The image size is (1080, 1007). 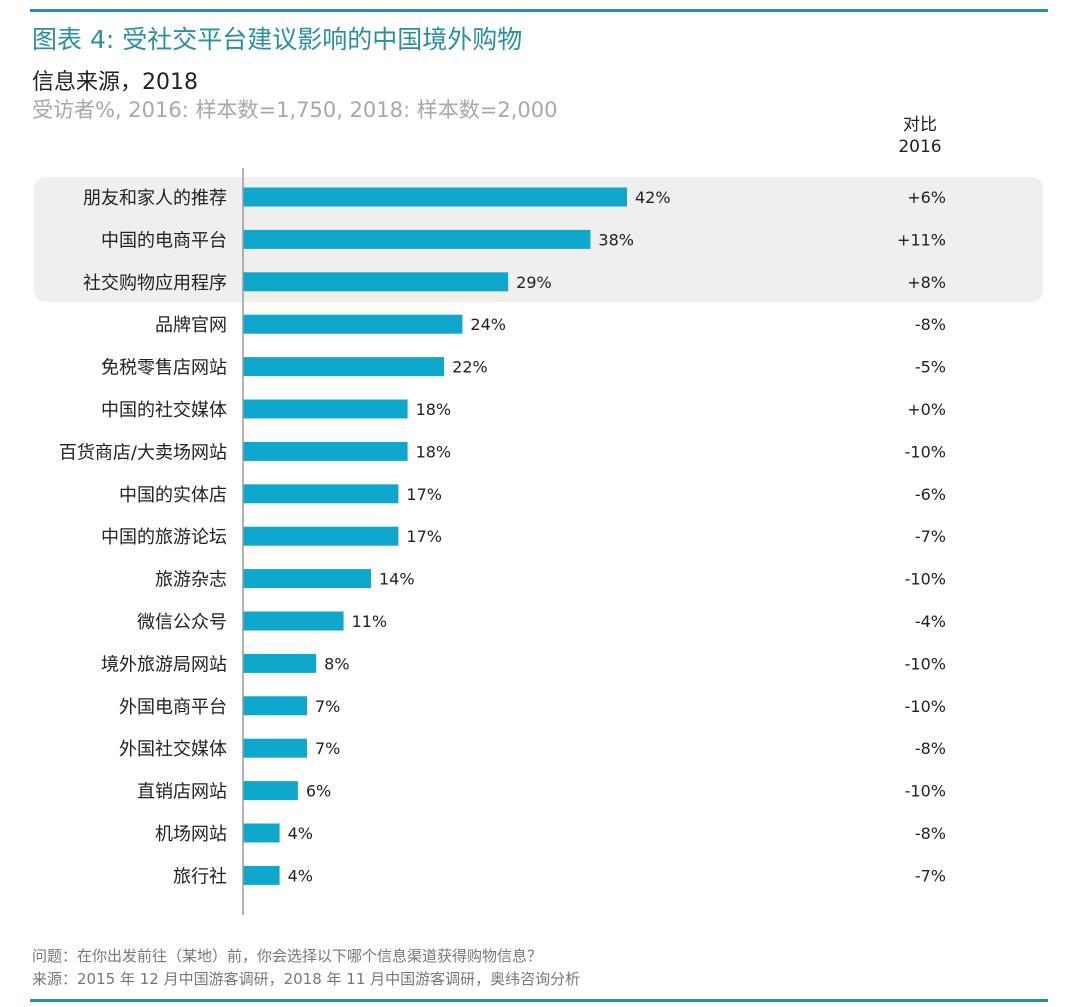 I want to click on change-label: -4%, so click(x=930, y=621).